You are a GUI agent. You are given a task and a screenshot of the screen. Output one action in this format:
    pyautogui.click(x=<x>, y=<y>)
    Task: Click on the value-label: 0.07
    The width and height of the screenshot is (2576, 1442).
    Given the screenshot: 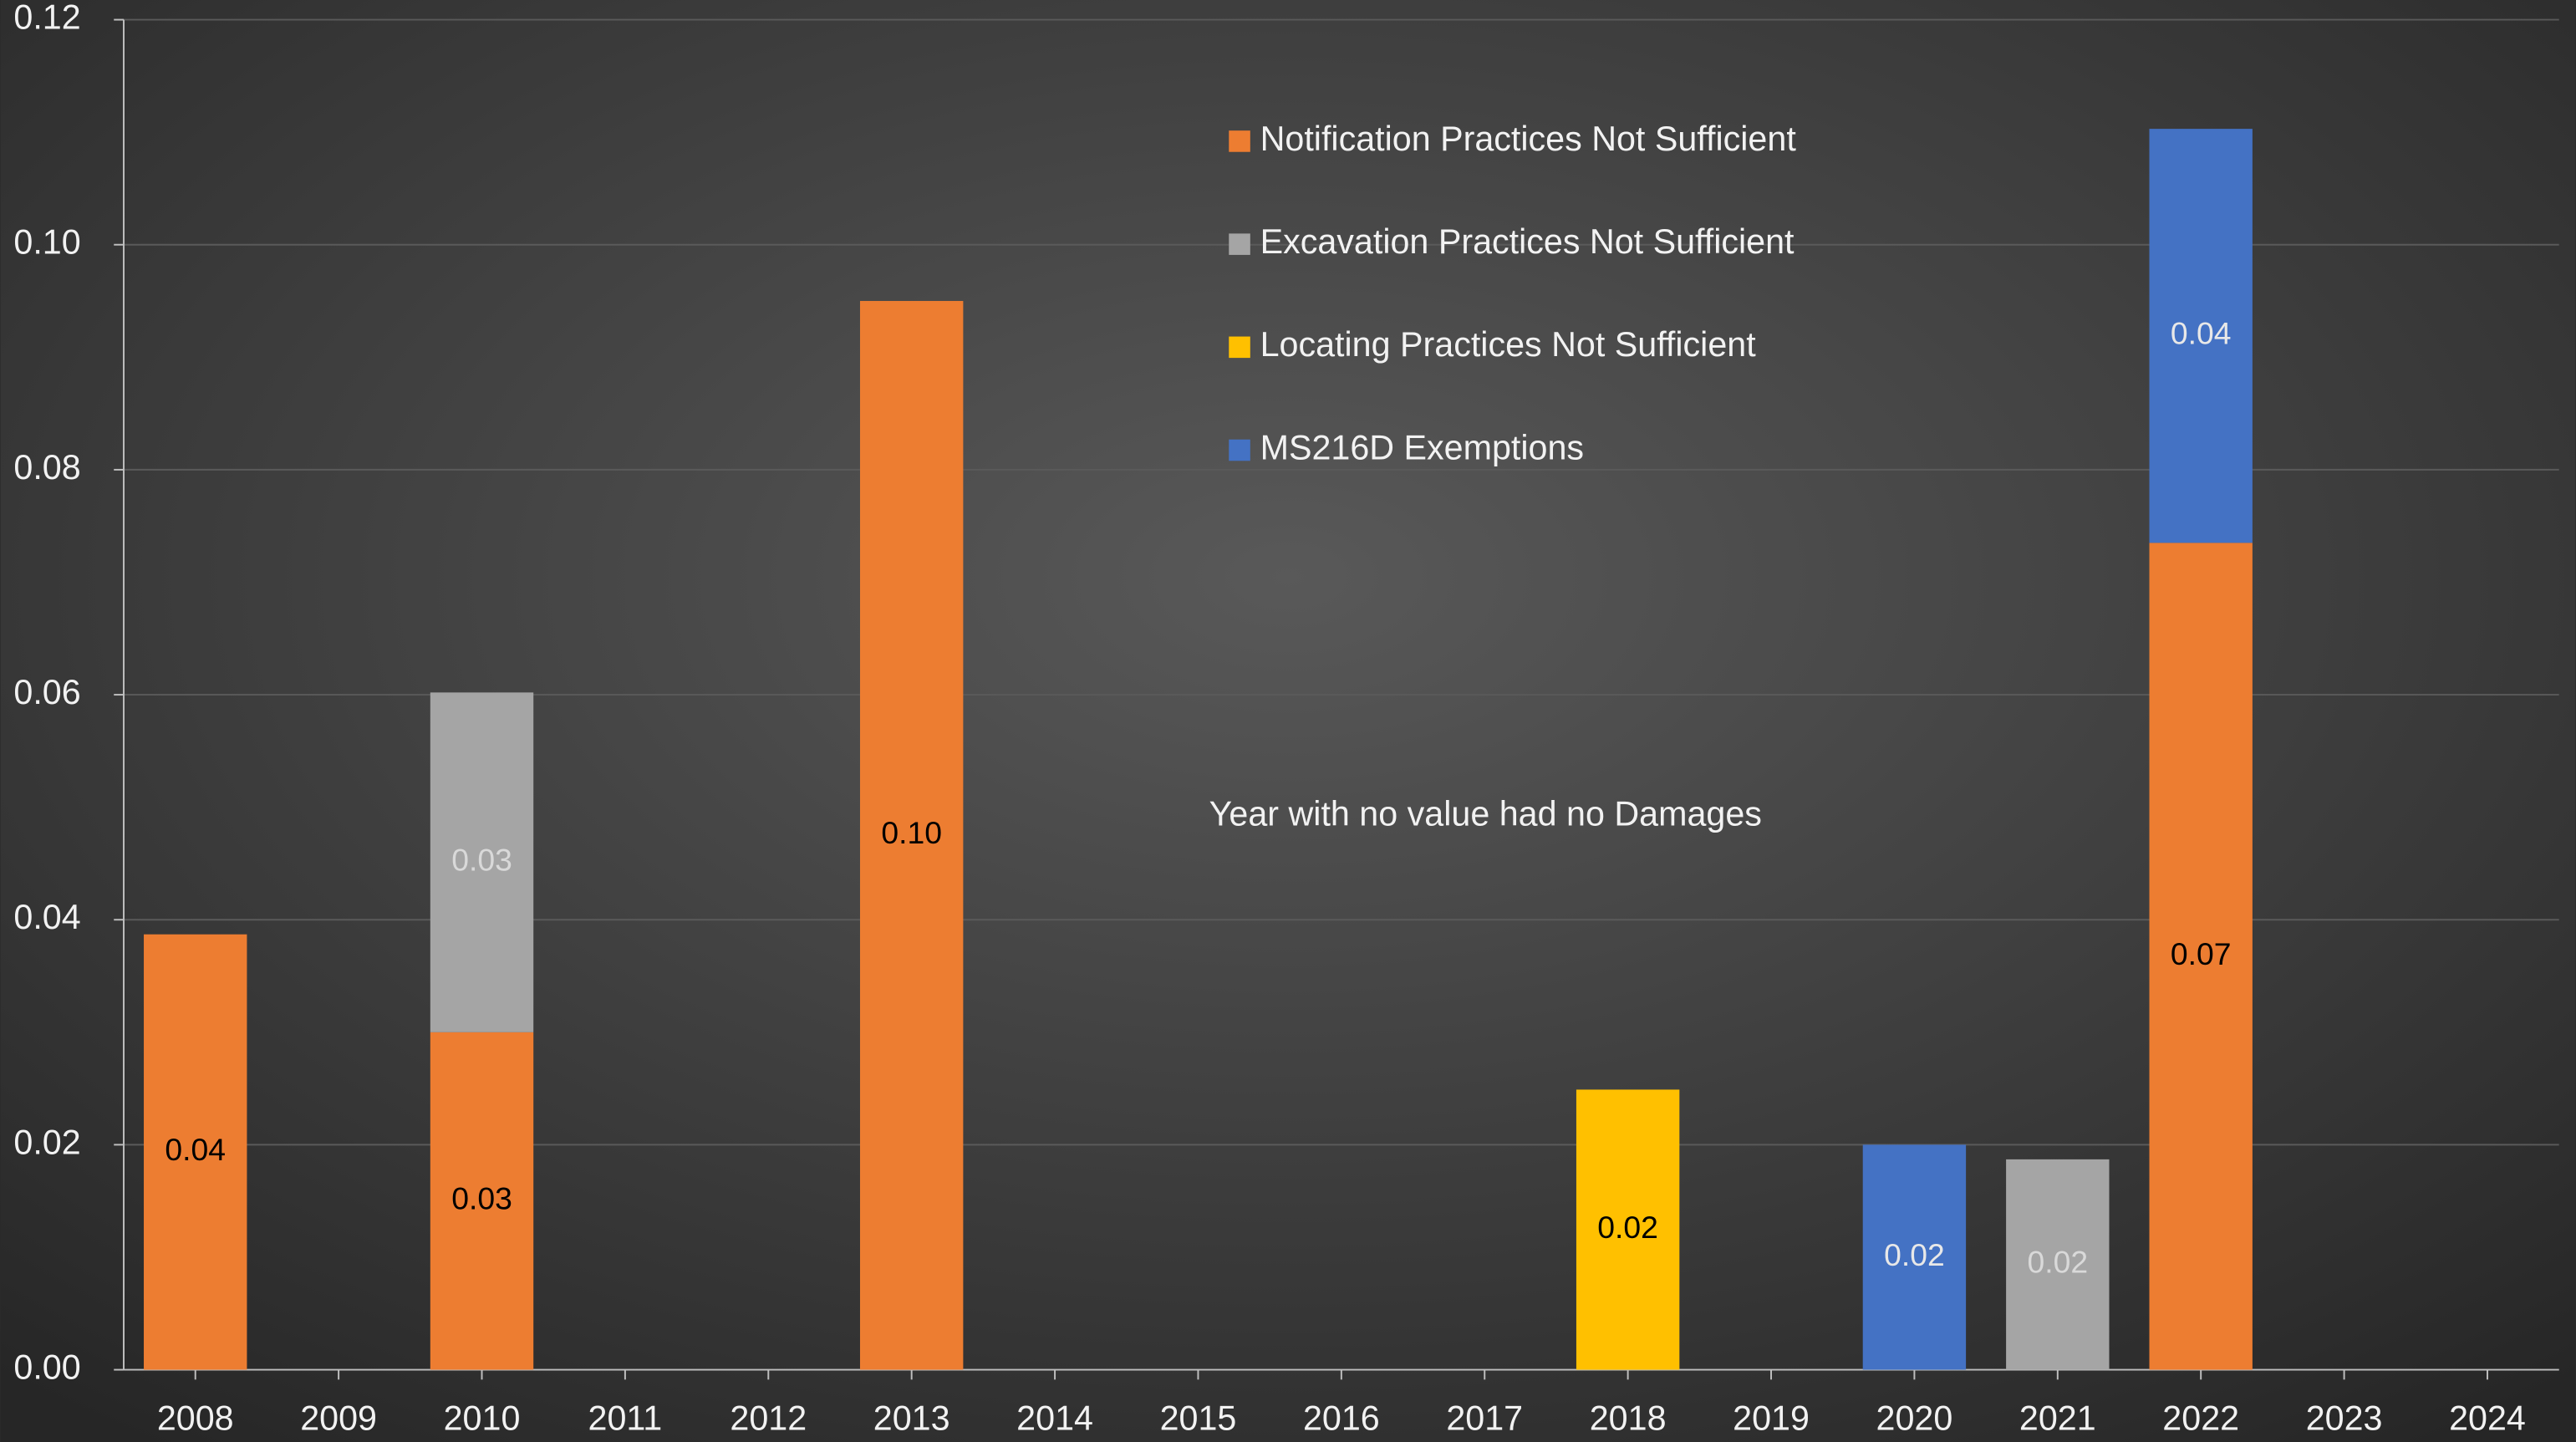 What is the action you would take?
    pyautogui.click(x=2201, y=953)
    